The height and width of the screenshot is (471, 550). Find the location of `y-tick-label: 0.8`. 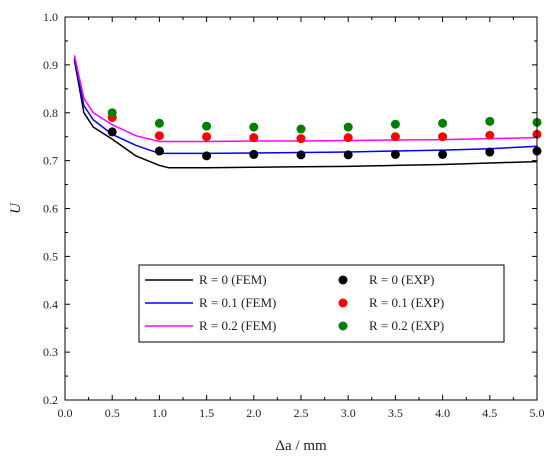

y-tick-label: 0.8 is located at coordinates (50, 113).